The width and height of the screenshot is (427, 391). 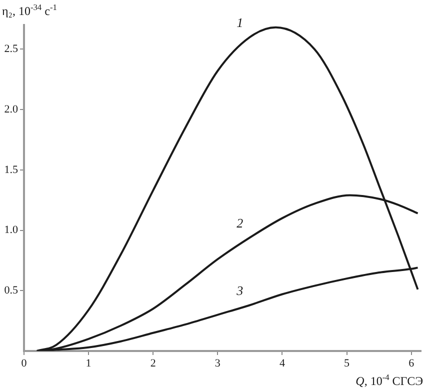 What do you see at coordinates (240, 223) in the screenshot?
I see `series-label: 2` at bounding box center [240, 223].